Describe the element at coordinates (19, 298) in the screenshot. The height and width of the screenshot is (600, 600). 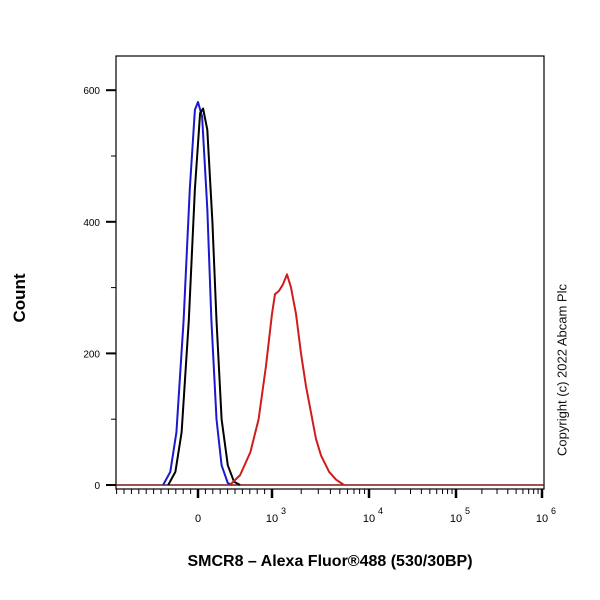
I see `y-axis-label: Count` at that location.